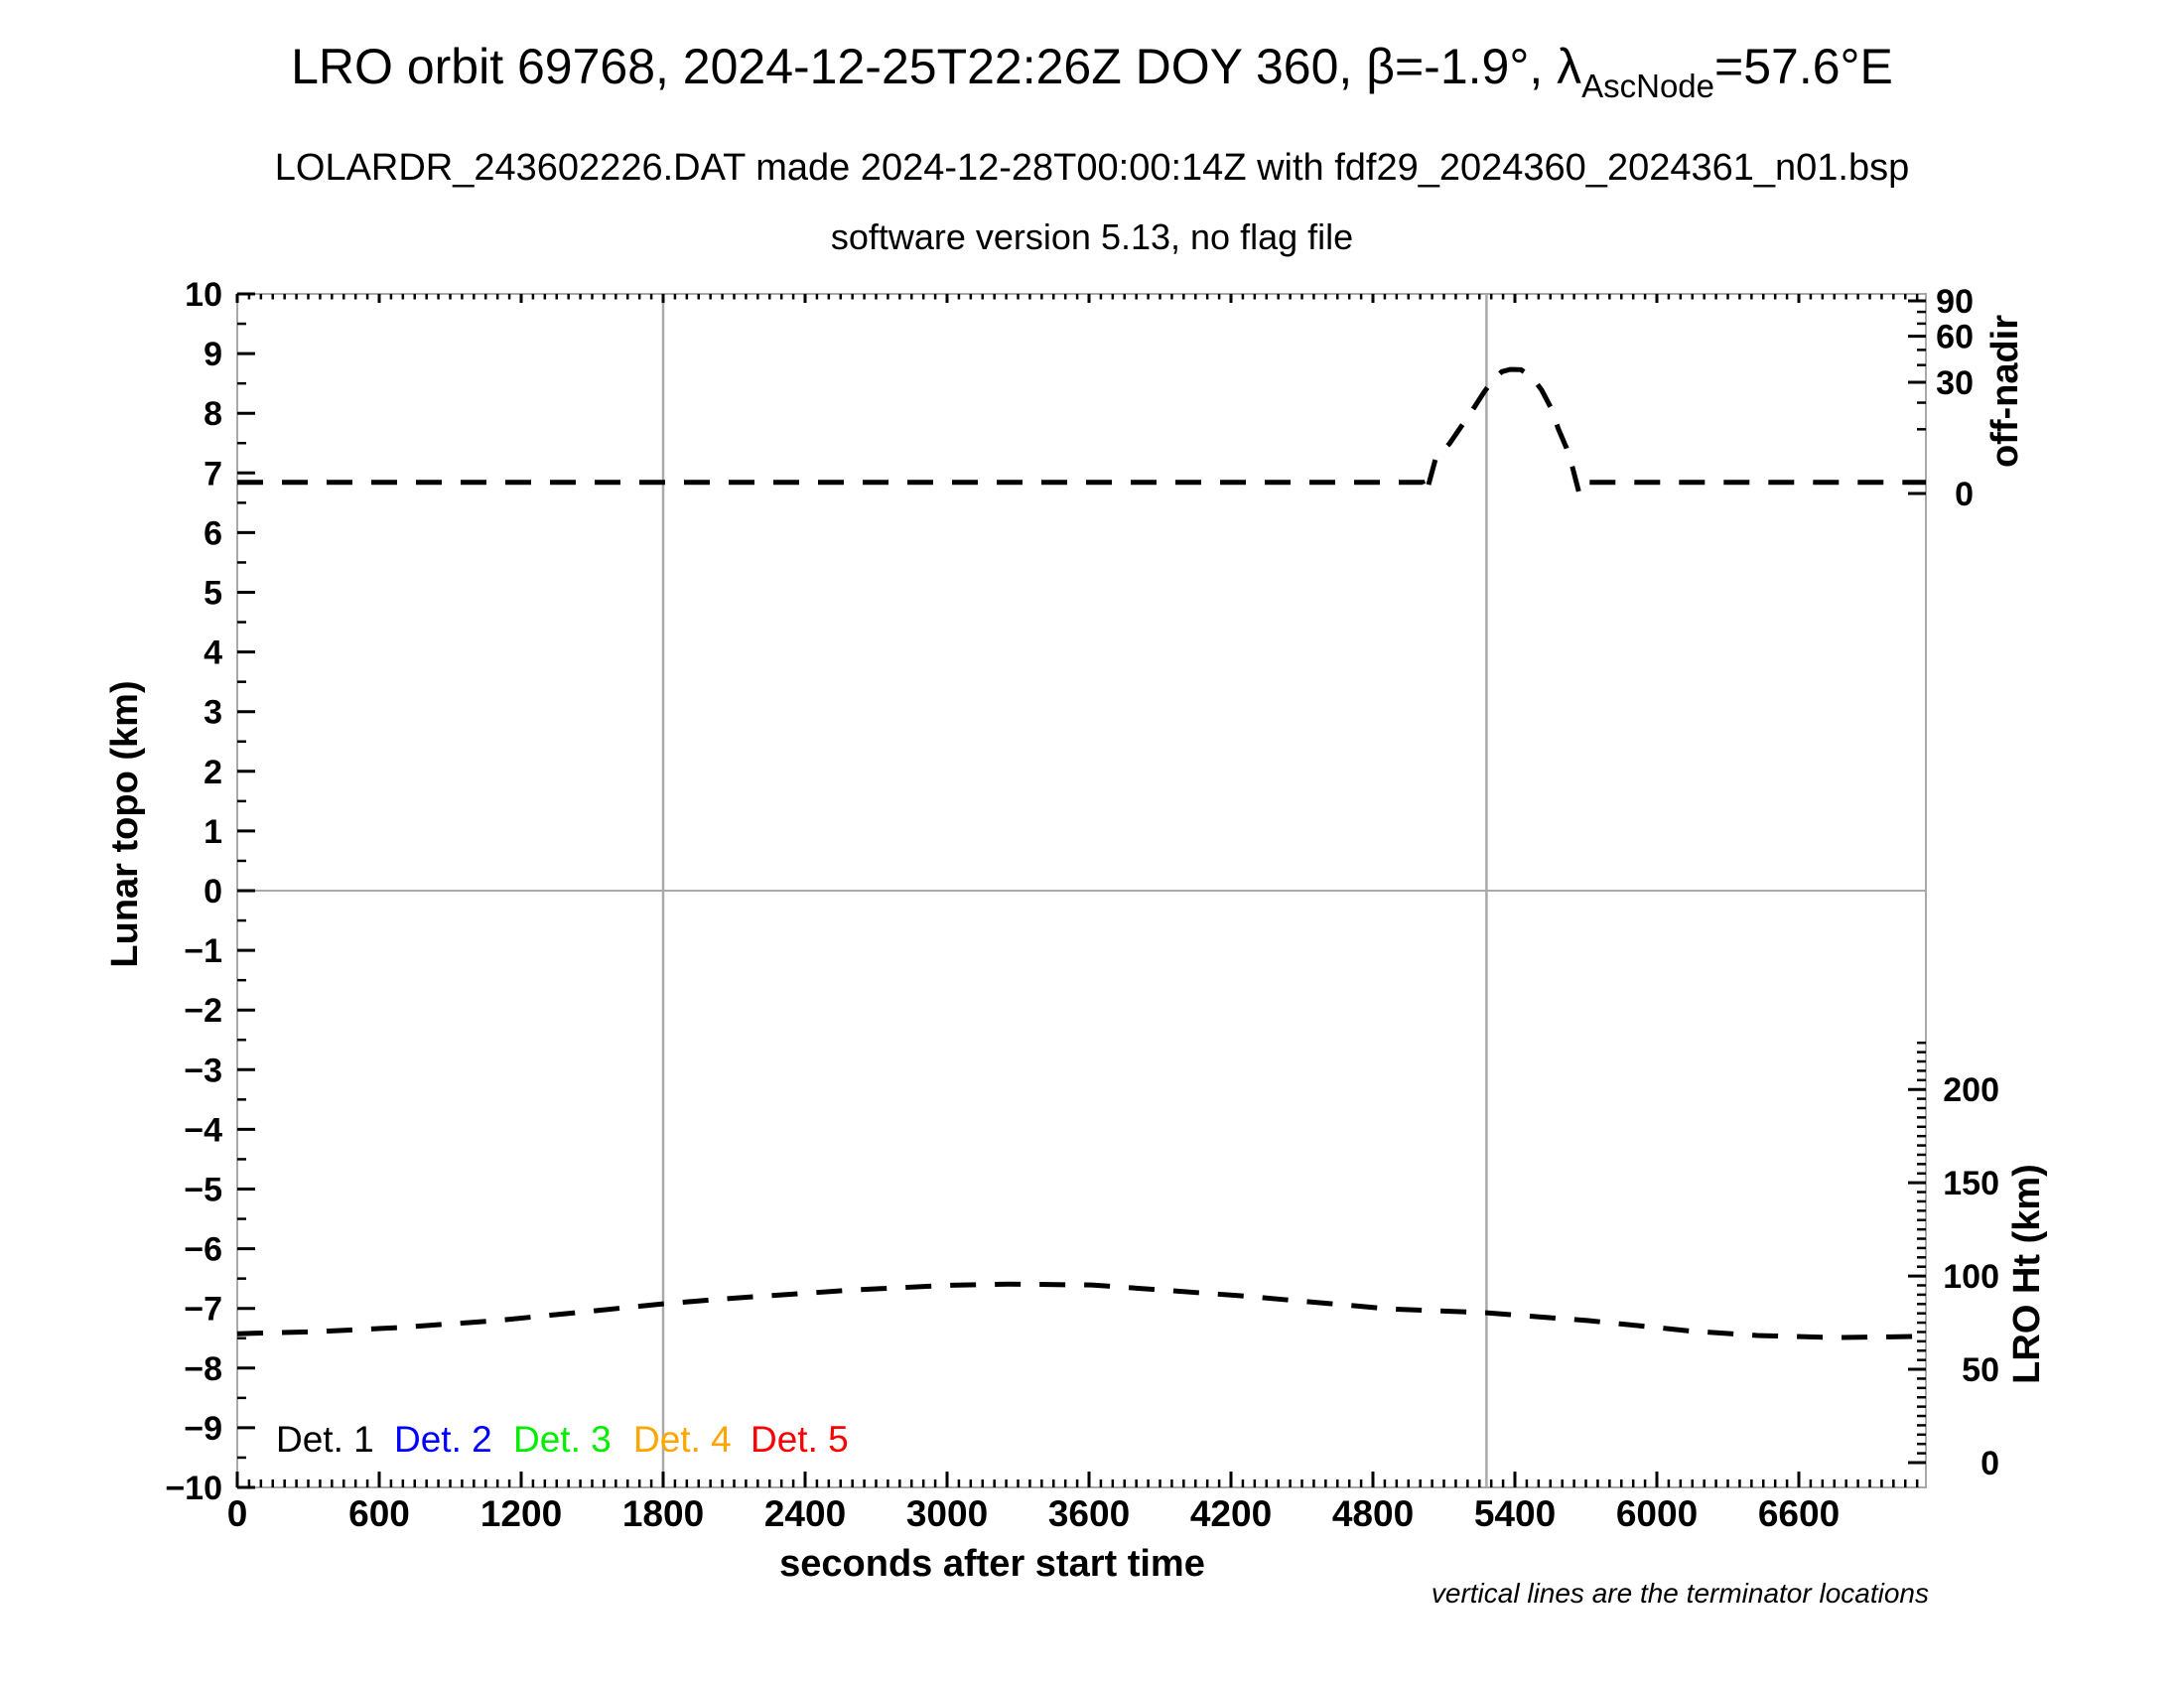  What do you see at coordinates (1089, 1513) in the screenshot?
I see `x-tick-label: 3600` at bounding box center [1089, 1513].